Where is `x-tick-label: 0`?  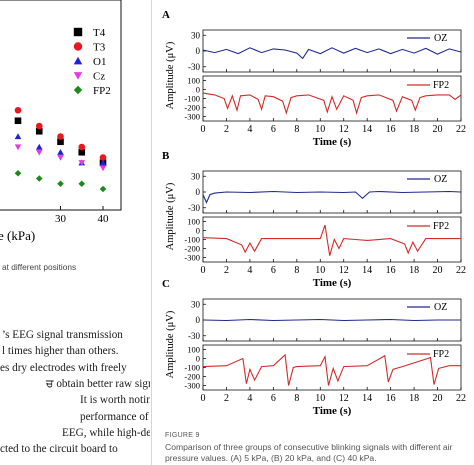 x-tick-label: 0 is located at coordinates (203, 129).